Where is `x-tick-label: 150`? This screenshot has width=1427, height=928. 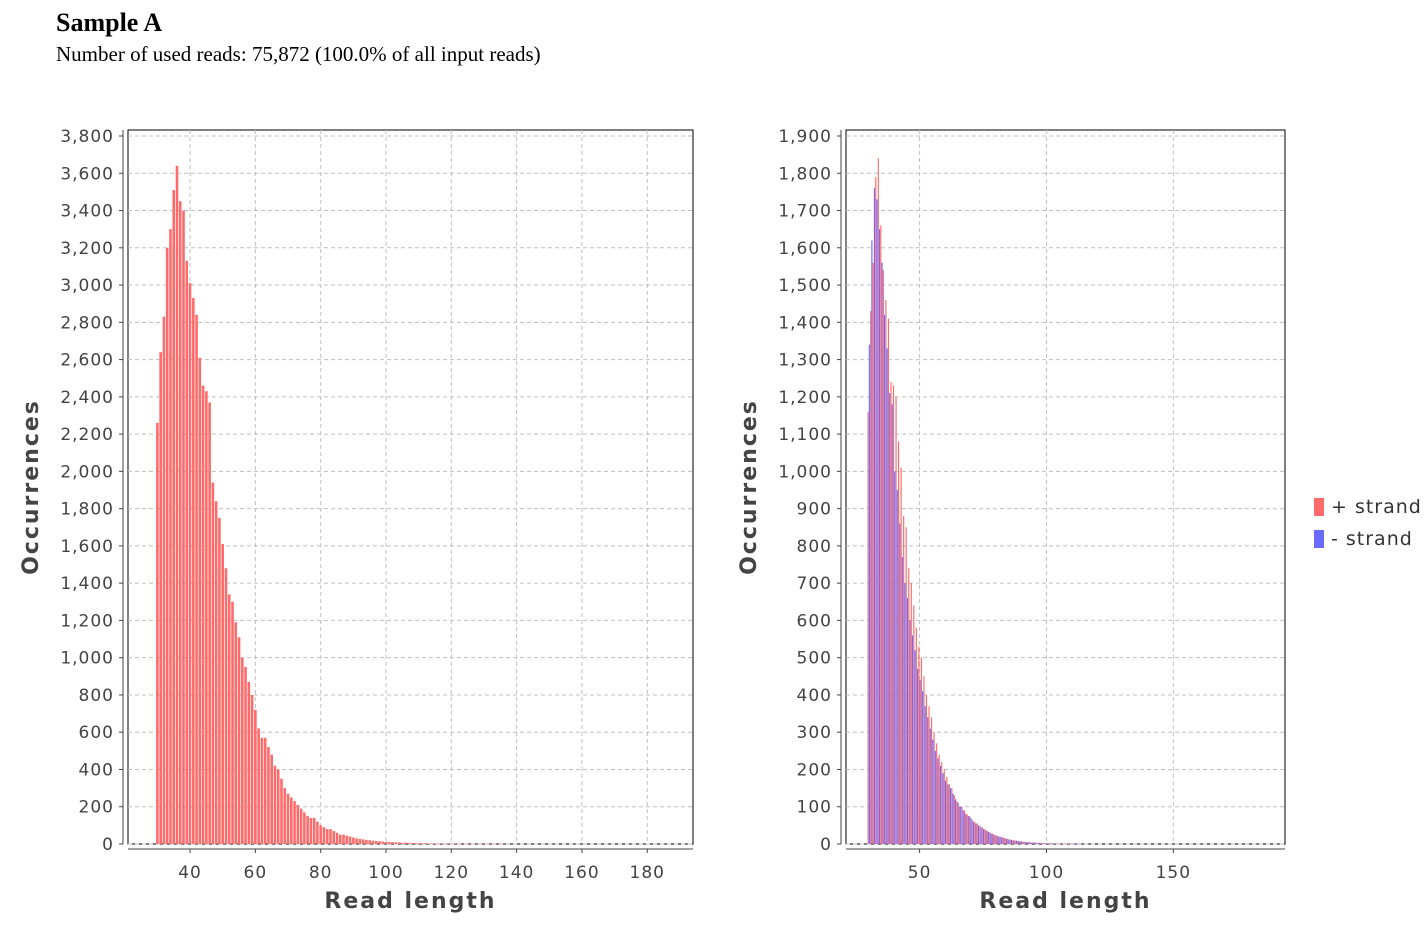 x-tick-label: 150 is located at coordinates (1173, 873).